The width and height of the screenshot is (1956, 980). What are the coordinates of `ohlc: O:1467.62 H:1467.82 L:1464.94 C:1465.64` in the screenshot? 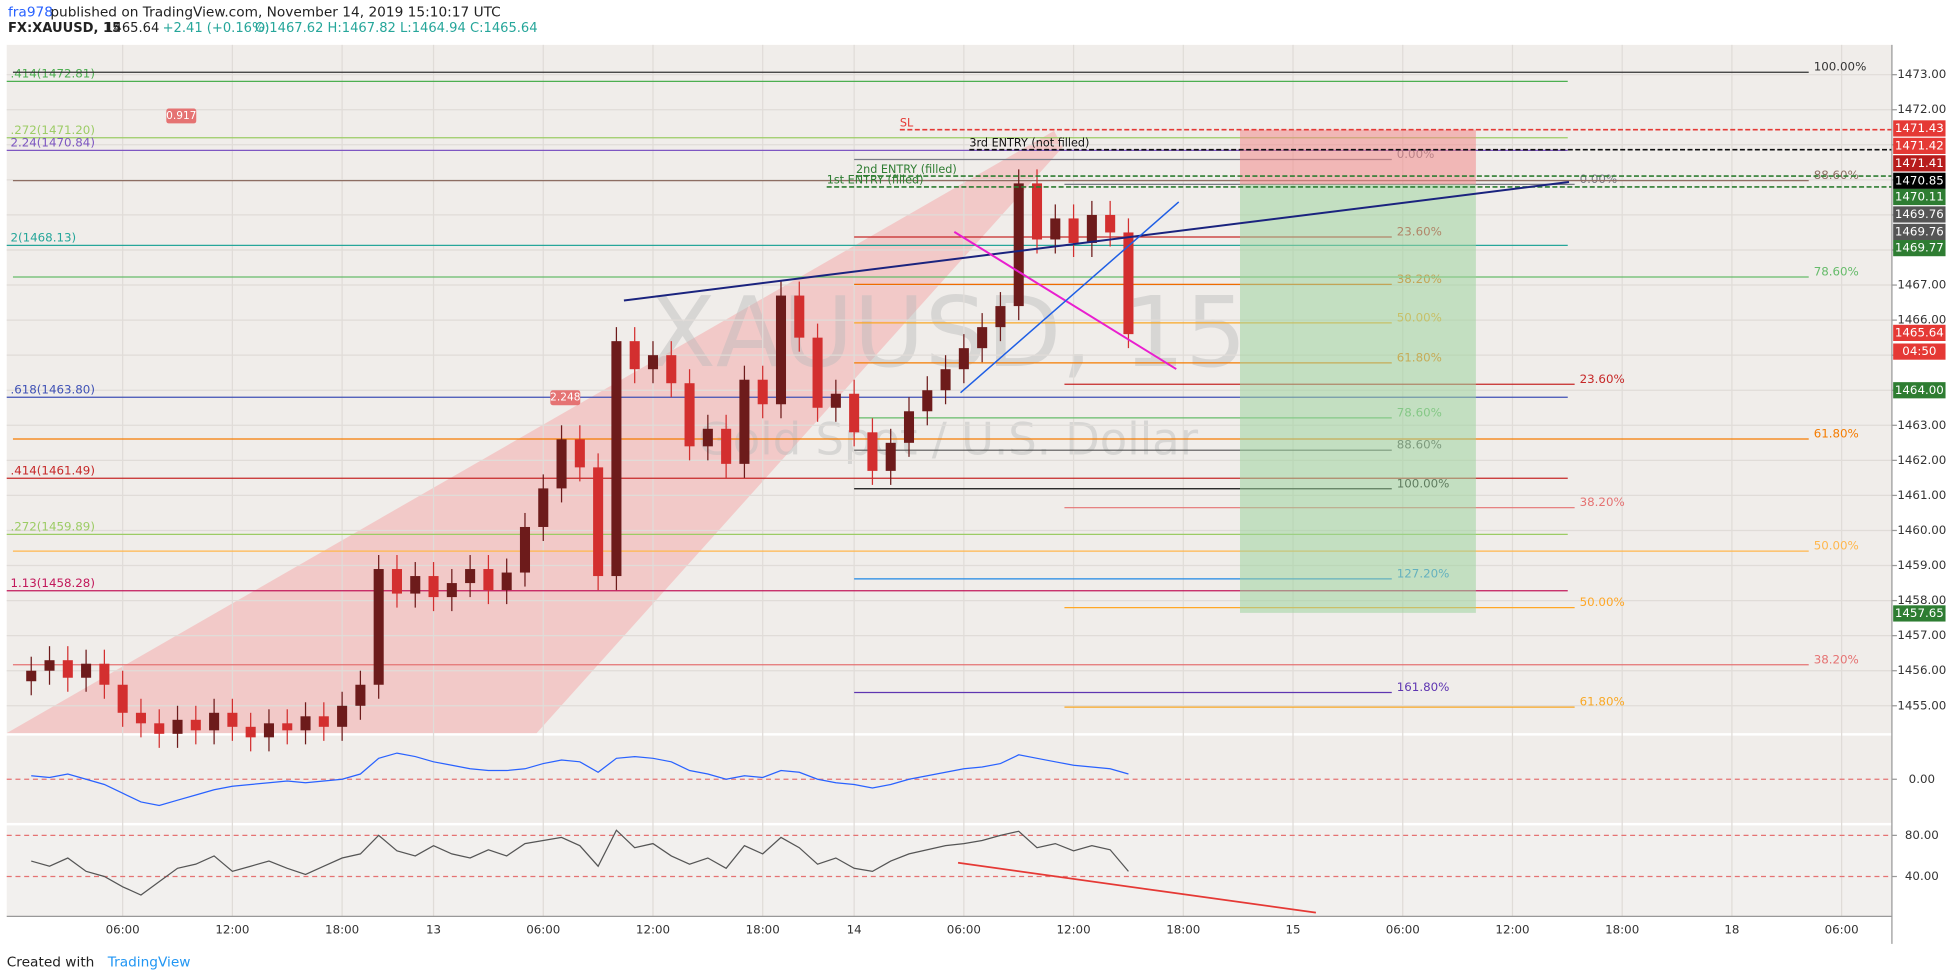 It's located at (396, 28).